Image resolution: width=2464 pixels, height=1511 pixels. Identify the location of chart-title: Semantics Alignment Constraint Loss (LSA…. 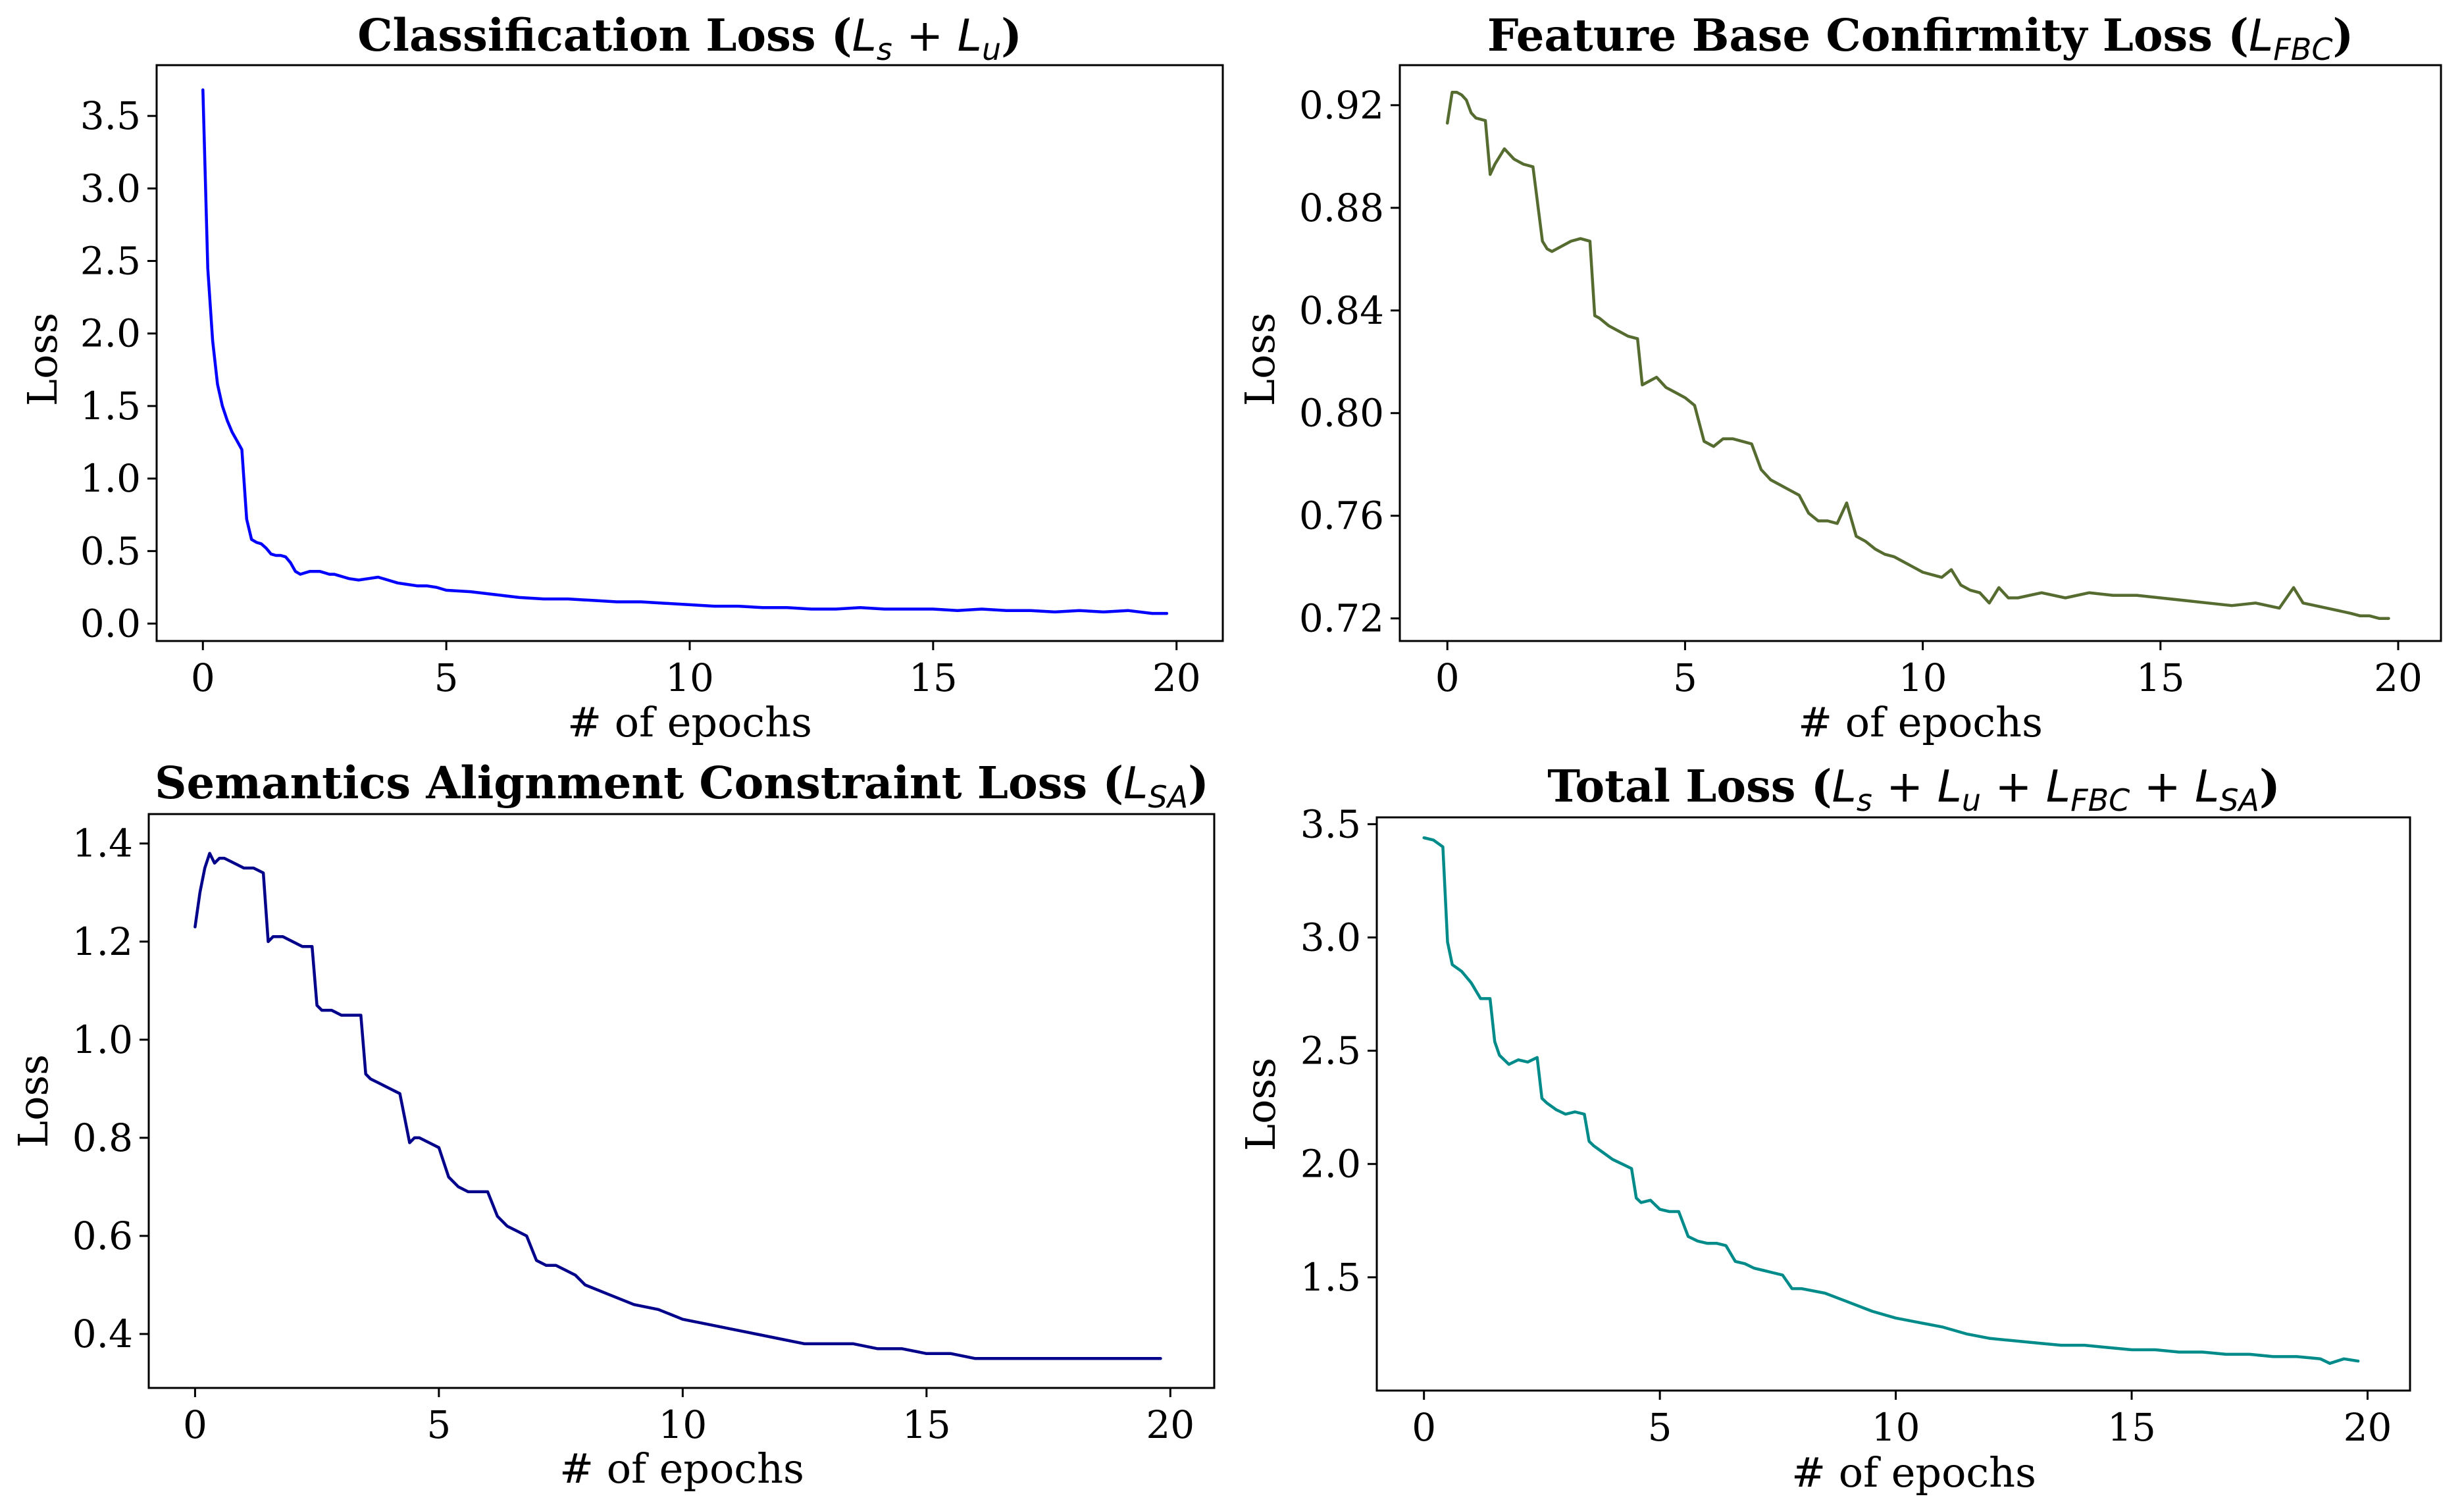
(682, 786).